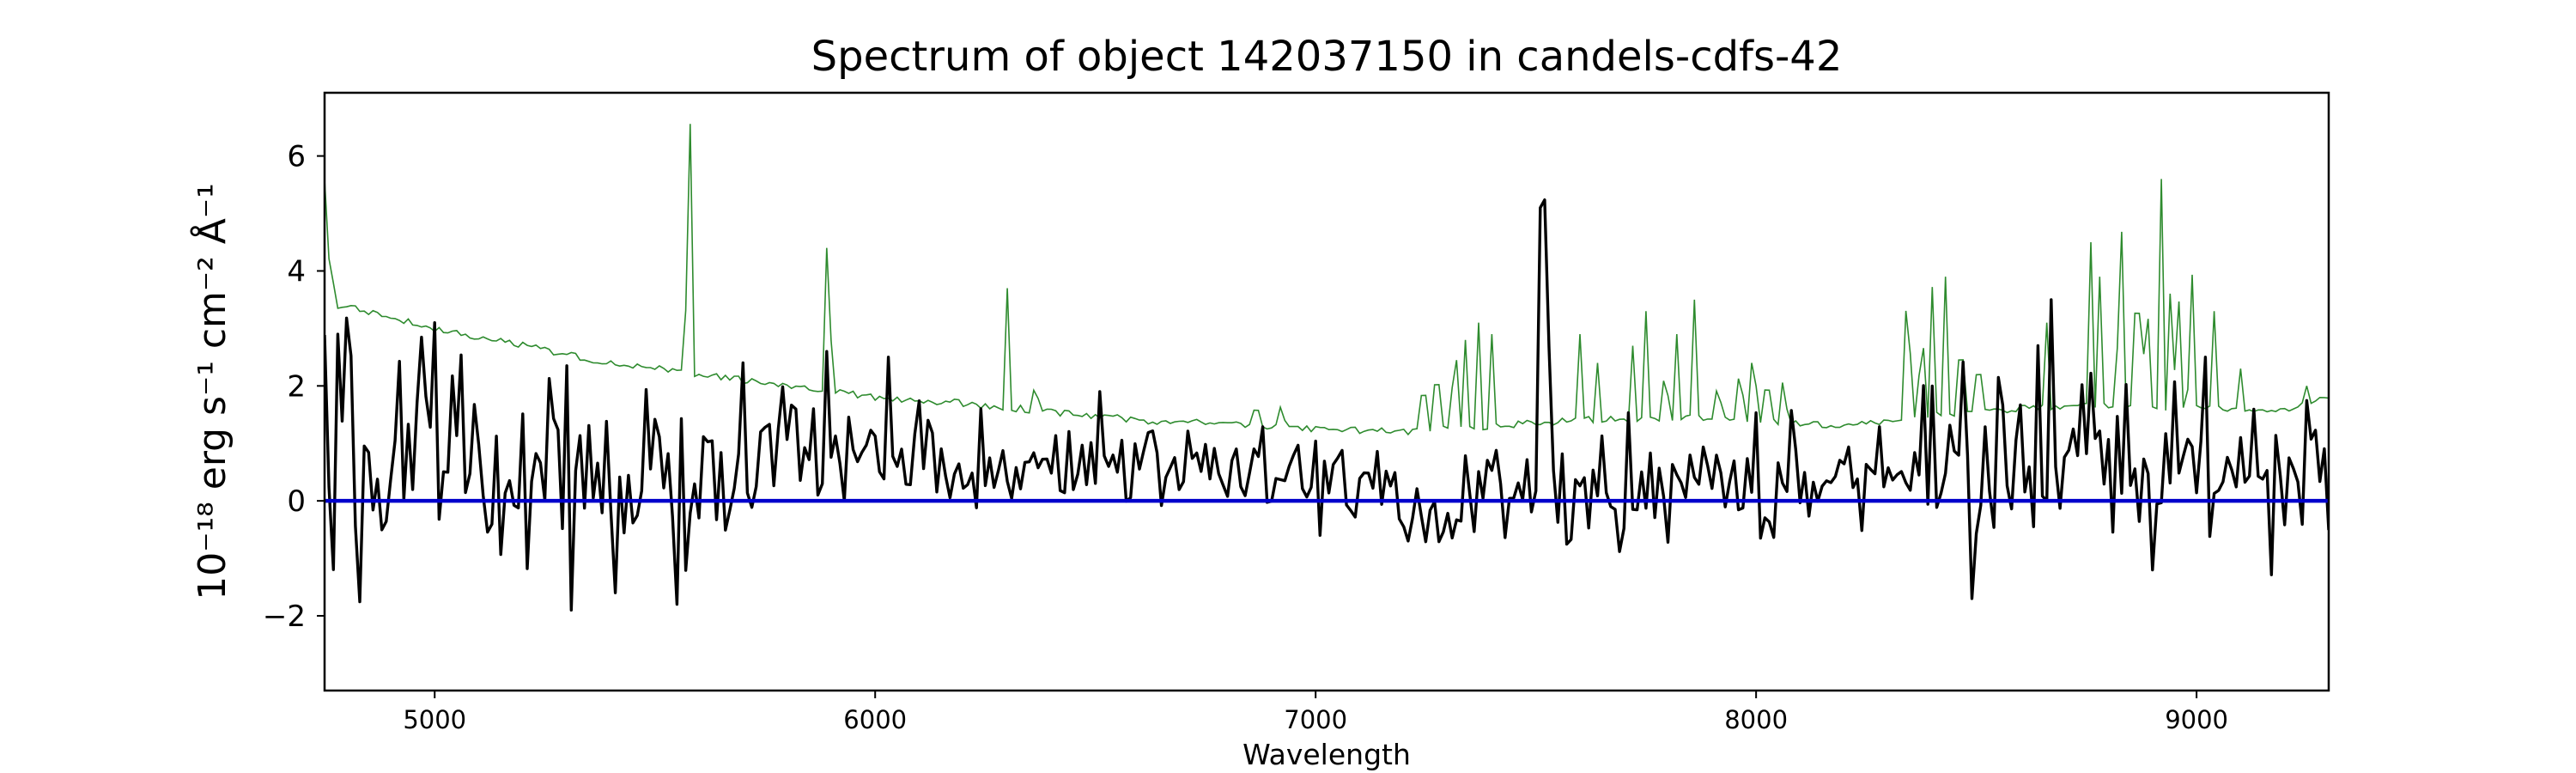 Image resolution: width=2576 pixels, height=773 pixels. What do you see at coordinates (296, 501) in the screenshot?
I see `y-tick-label: 0` at bounding box center [296, 501].